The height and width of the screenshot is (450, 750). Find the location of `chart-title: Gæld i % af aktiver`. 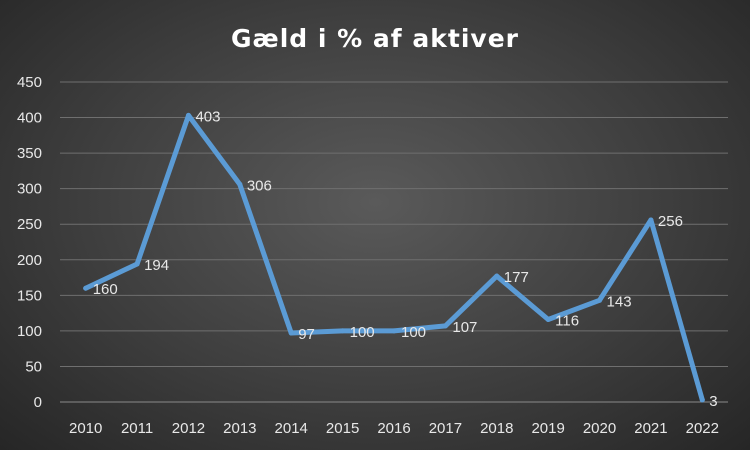

chart-title: Gæld i % af aktiver is located at coordinates (375, 38).